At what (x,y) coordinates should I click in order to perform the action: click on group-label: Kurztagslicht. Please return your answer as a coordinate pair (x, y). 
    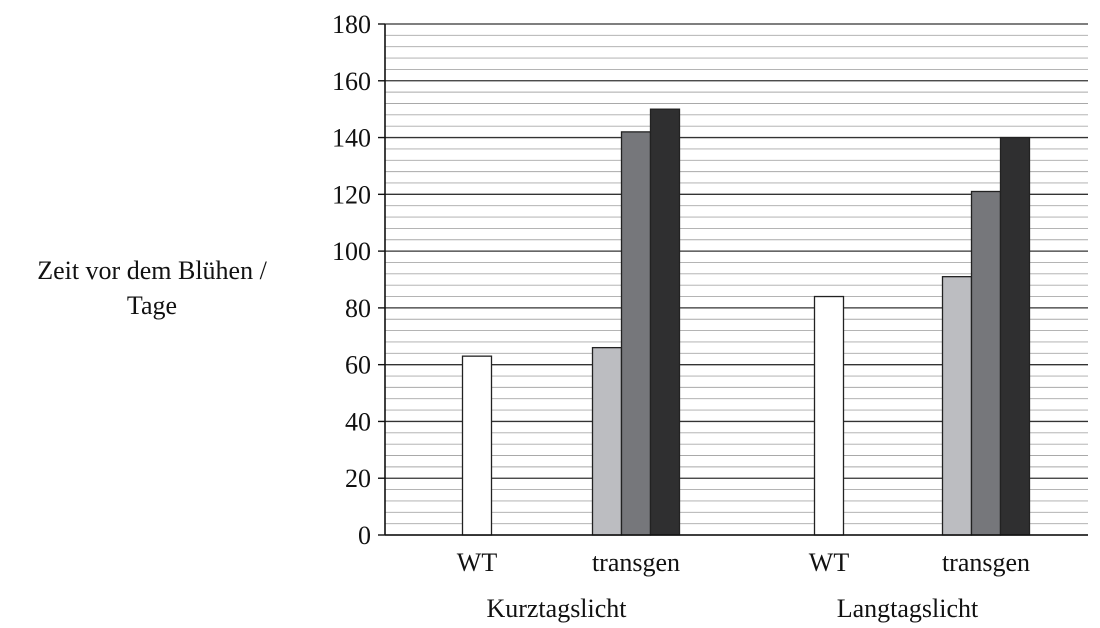
    Looking at the image, I should click on (556, 608).